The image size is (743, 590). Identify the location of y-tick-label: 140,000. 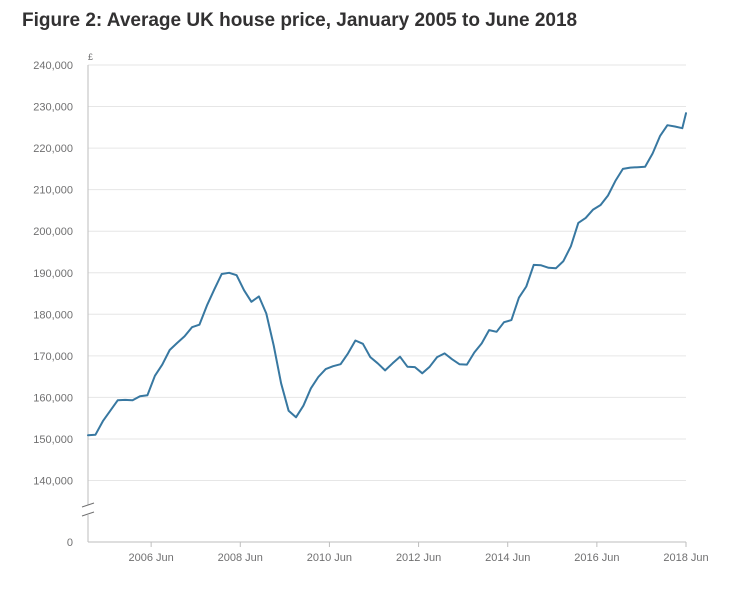
(53, 482).